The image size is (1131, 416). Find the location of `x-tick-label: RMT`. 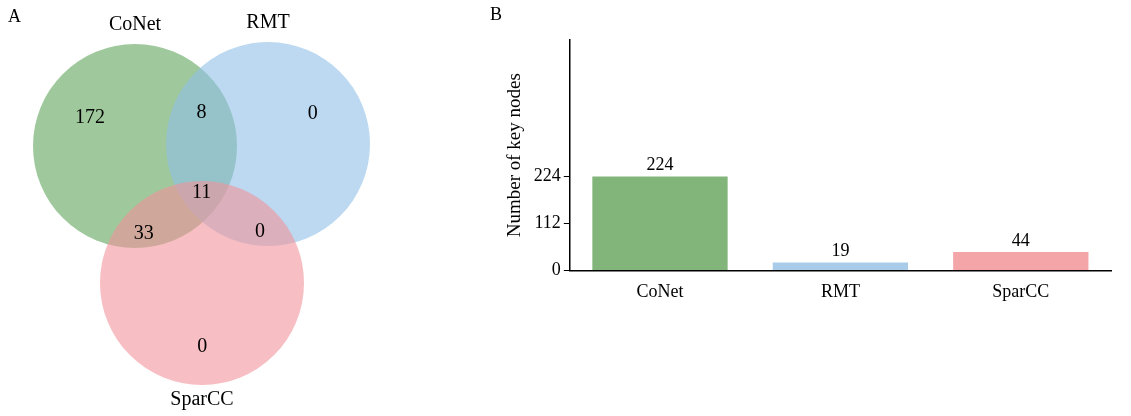

x-tick-label: RMT is located at coordinates (840, 290).